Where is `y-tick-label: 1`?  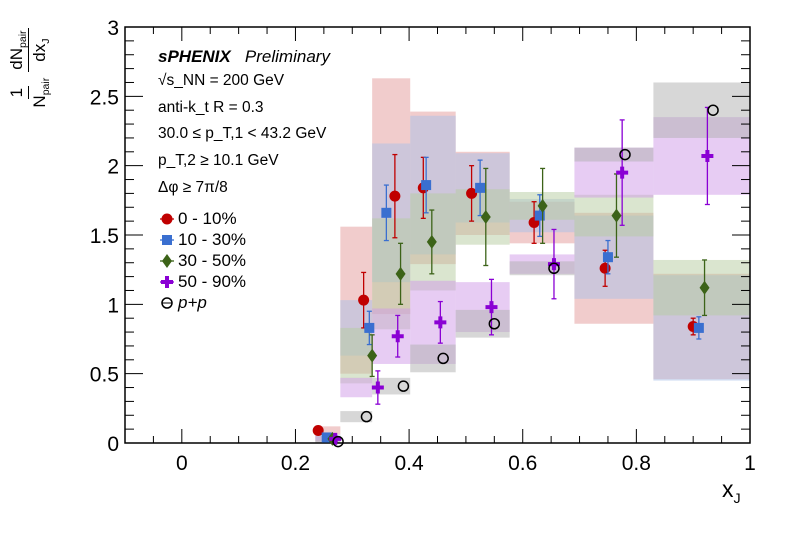 y-tick-label: 1 is located at coordinates (113, 305).